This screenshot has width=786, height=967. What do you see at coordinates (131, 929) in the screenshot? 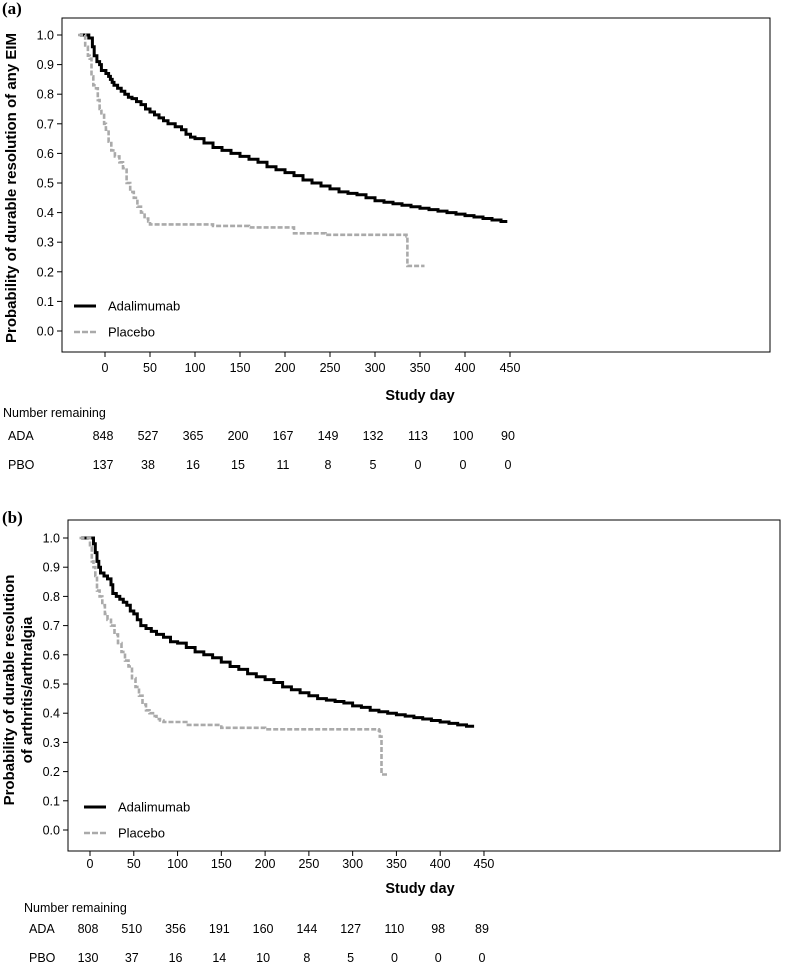
I see `risk-value: 510` at bounding box center [131, 929].